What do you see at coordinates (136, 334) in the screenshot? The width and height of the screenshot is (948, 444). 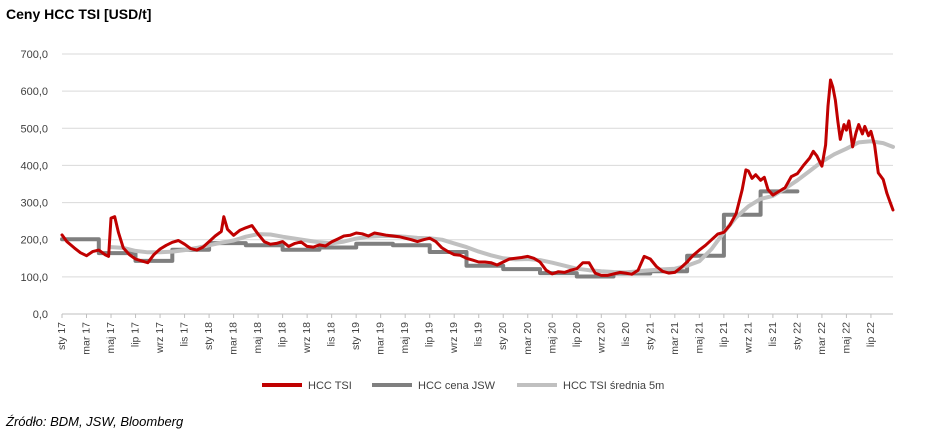 I see `x-tick-label: lip 17` at bounding box center [136, 334].